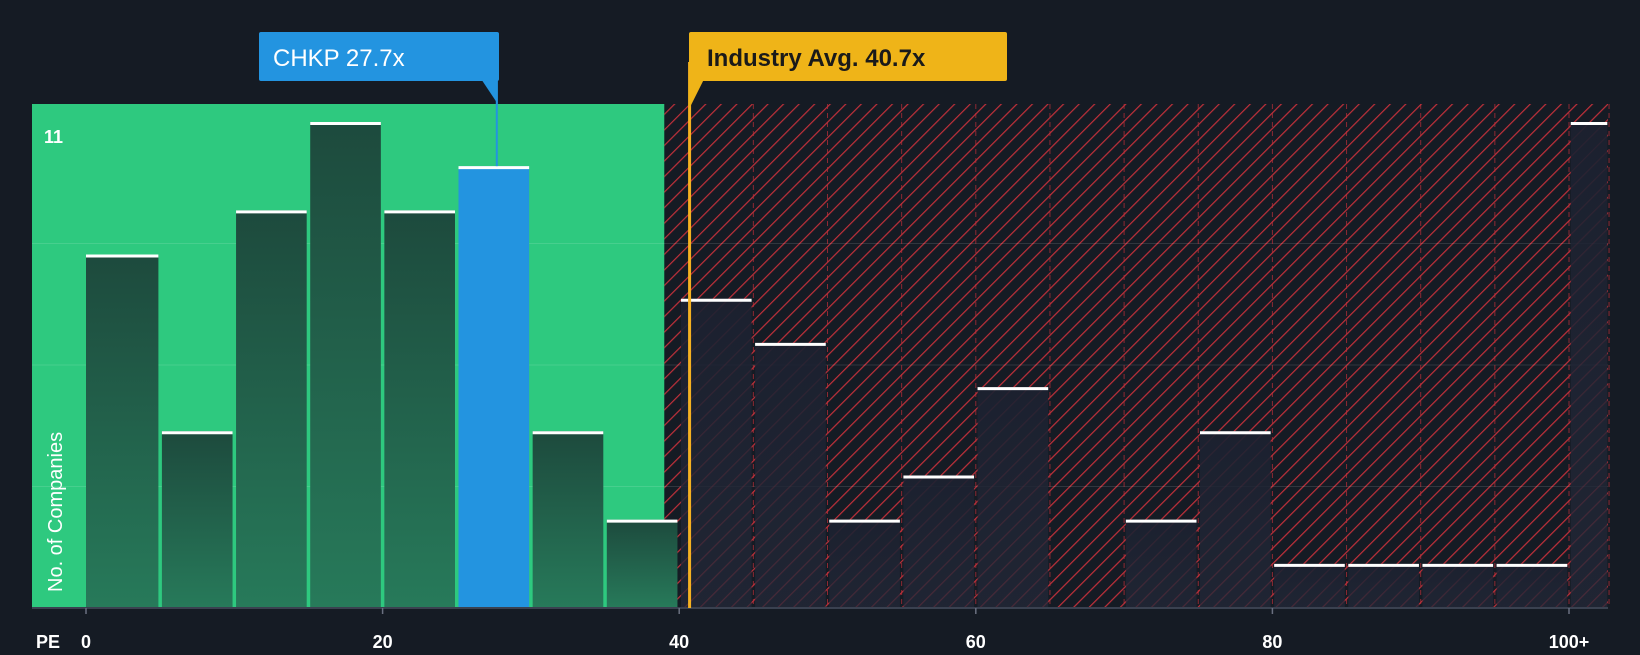 The height and width of the screenshot is (655, 1640). Describe the element at coordinates (696, 95) in the screenshot. I see `industry-avg-label-pointer` at that location.